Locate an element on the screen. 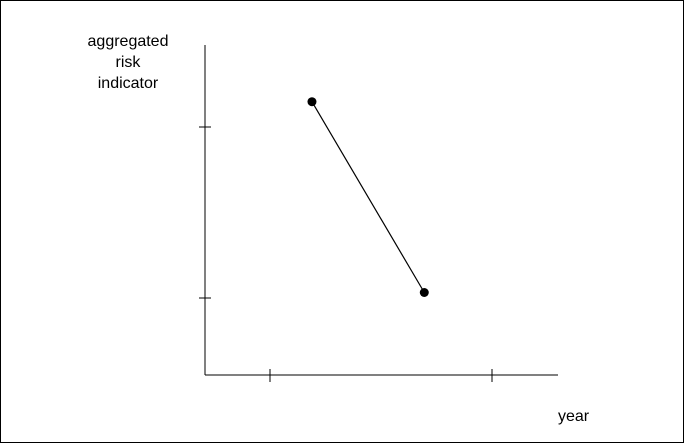 The image size is (684, 443). plot-area is located at coordinates (368, 197).